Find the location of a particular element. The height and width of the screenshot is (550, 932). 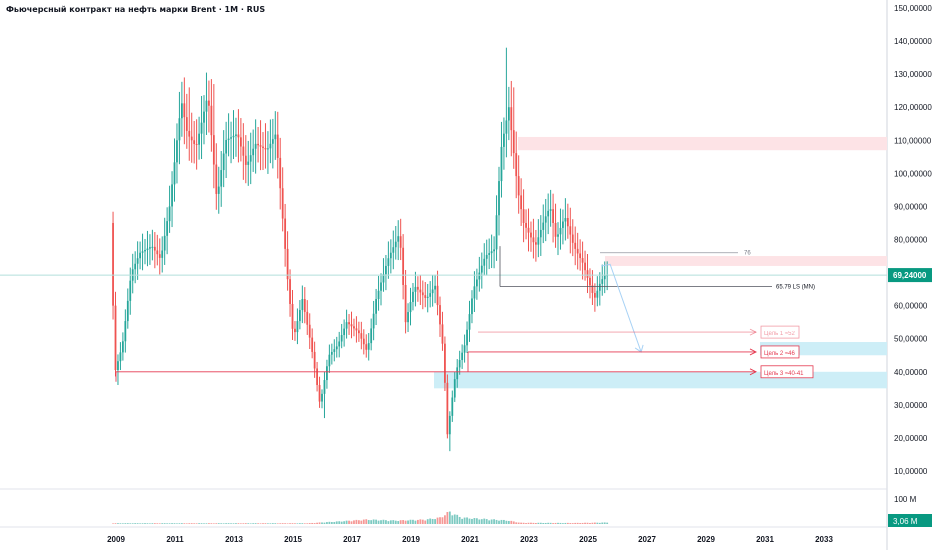

level-76-label: 76 is located at coordinates (747, 254).